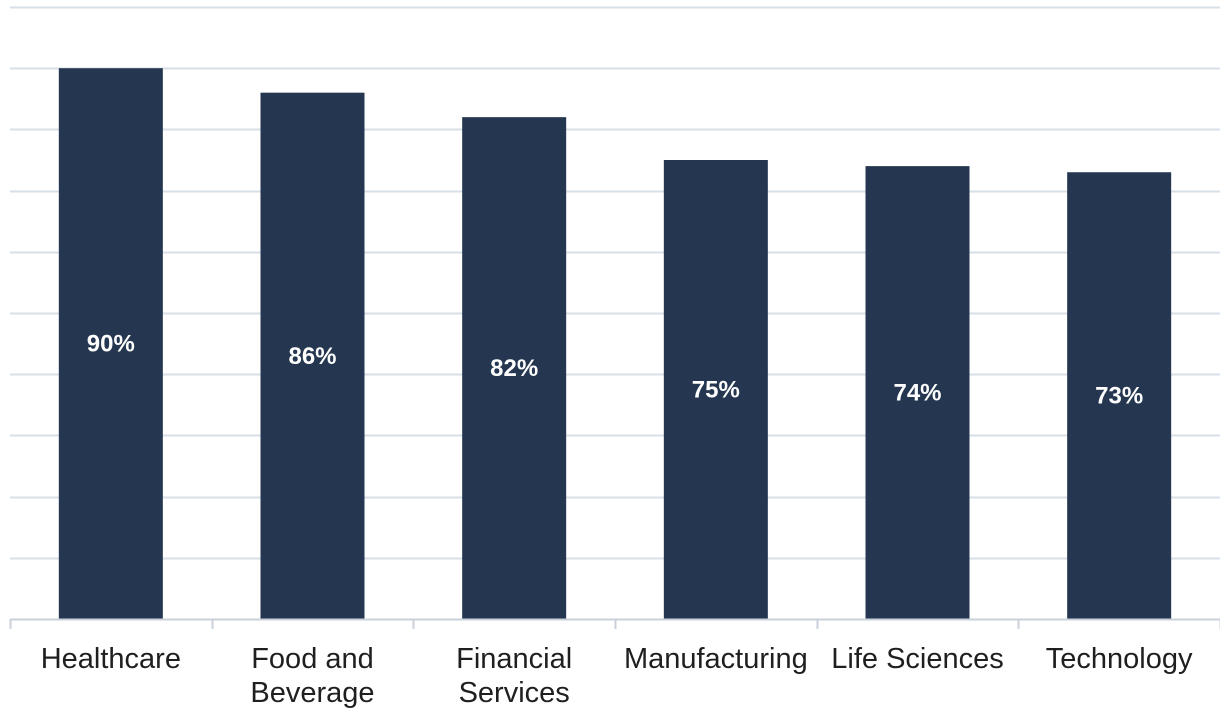  What do you see at coordinates (917, 659) in the screenshot?
I see `category-tick-label: Life Sciences` at bounding box center [917, 659].